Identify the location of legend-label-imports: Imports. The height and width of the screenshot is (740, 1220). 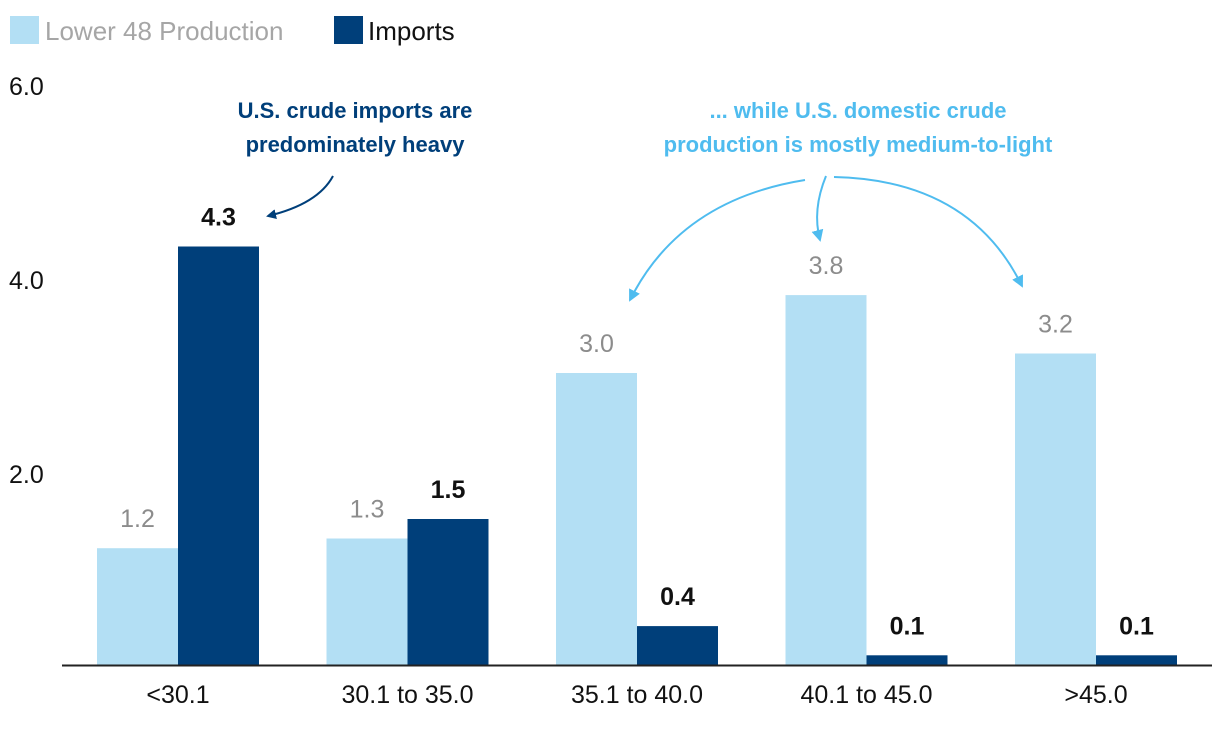
(411, 31).